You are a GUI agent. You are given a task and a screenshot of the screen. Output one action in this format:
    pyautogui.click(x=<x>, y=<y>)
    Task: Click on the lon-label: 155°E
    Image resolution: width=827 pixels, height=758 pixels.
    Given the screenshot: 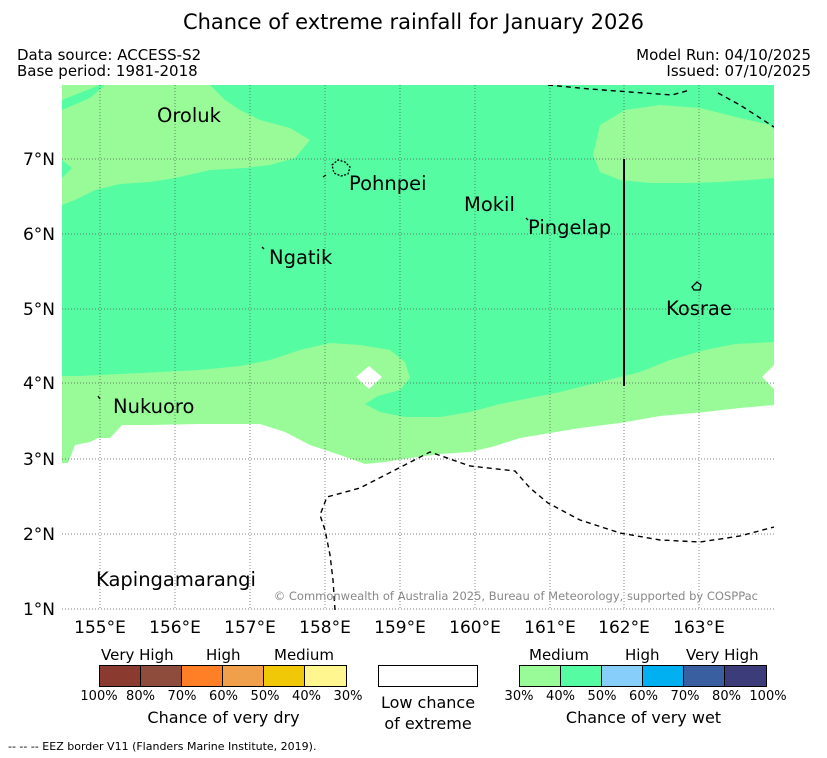 What is the action you would take?
    pyautogui.click(x=100, y=628)
    